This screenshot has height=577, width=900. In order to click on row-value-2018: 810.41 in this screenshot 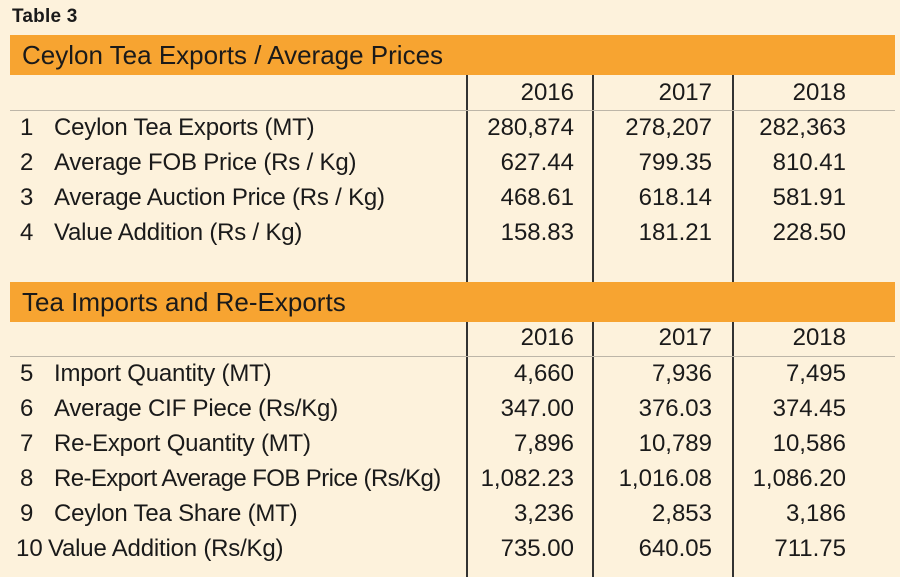, I will do `click(809, 162)`.